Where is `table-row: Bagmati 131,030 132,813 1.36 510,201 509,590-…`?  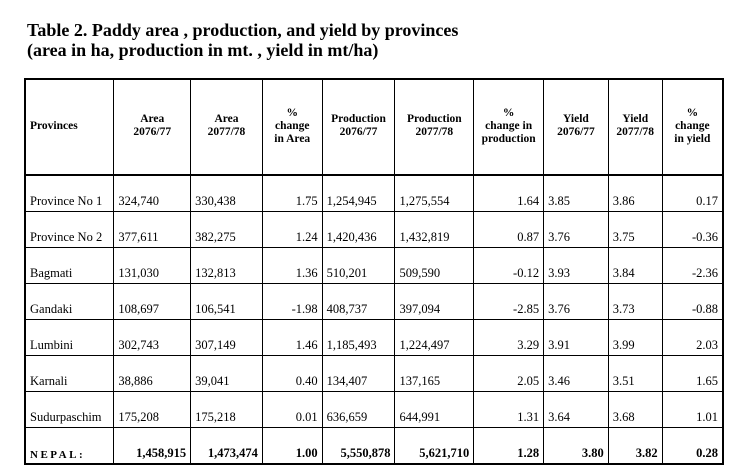
table-row: Bagmati 131,030 132,813 1.36 510,201 509,590-… is located at coordinates (374, 265).